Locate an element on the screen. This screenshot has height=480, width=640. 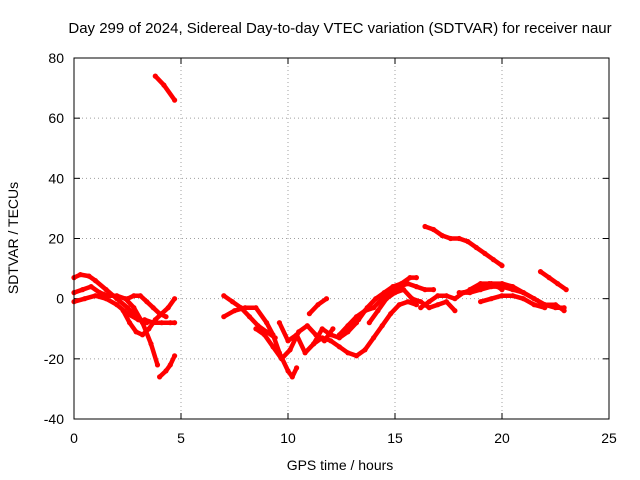
y-tick-label: 40 is located at coordinates (56, 178).